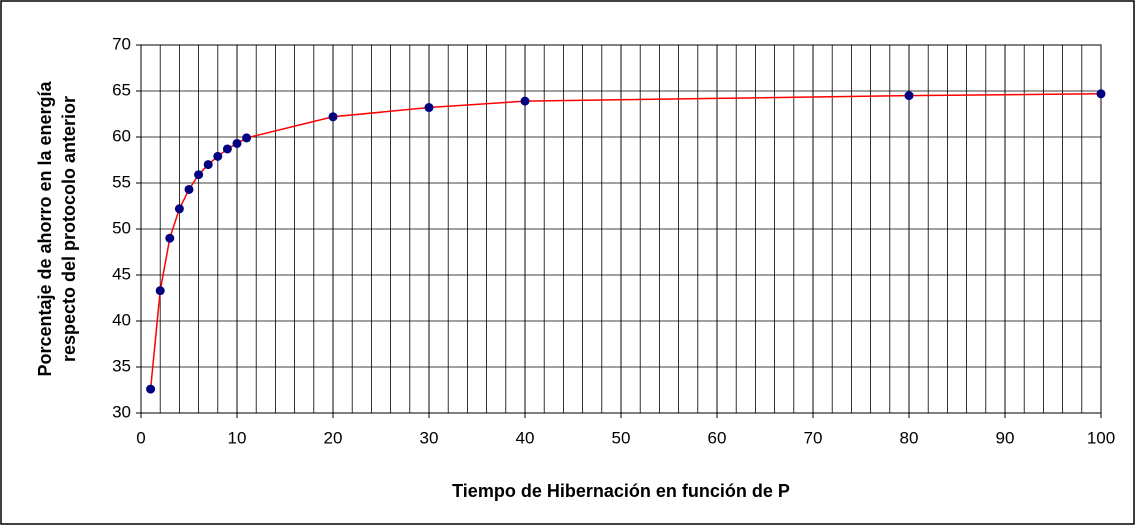  What do you see at coordinates (121, 227) in the screenshot?
I see `y-tick-label: 50` at bounding box center [121, 227].